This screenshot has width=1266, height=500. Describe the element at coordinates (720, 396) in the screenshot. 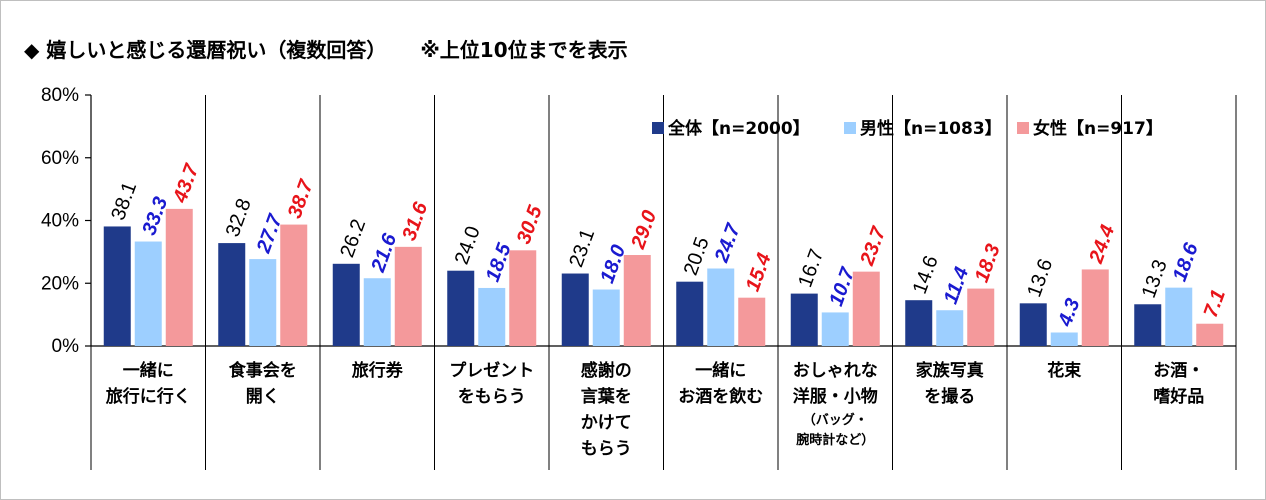

I see `category-label: お酒を飲む` at that location.